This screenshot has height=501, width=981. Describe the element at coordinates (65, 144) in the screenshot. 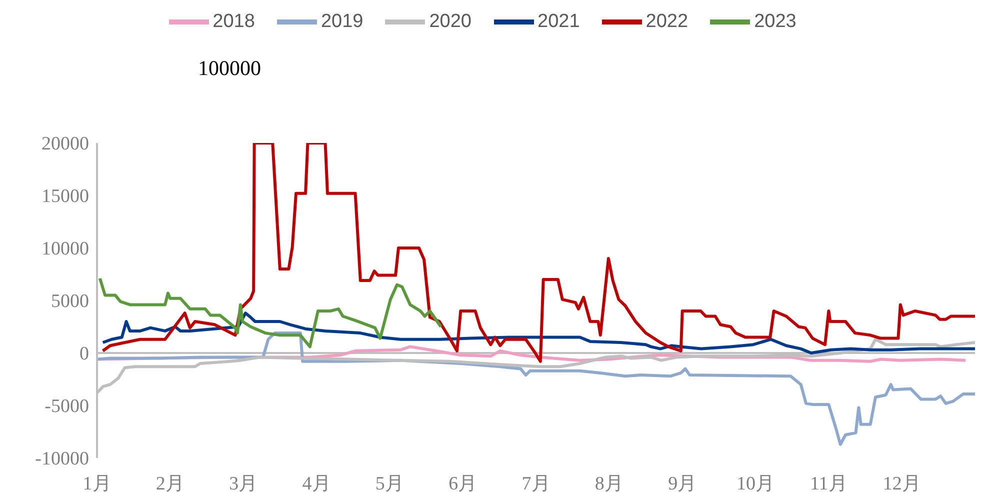

I see `y-tick-label: 20000` at that location.